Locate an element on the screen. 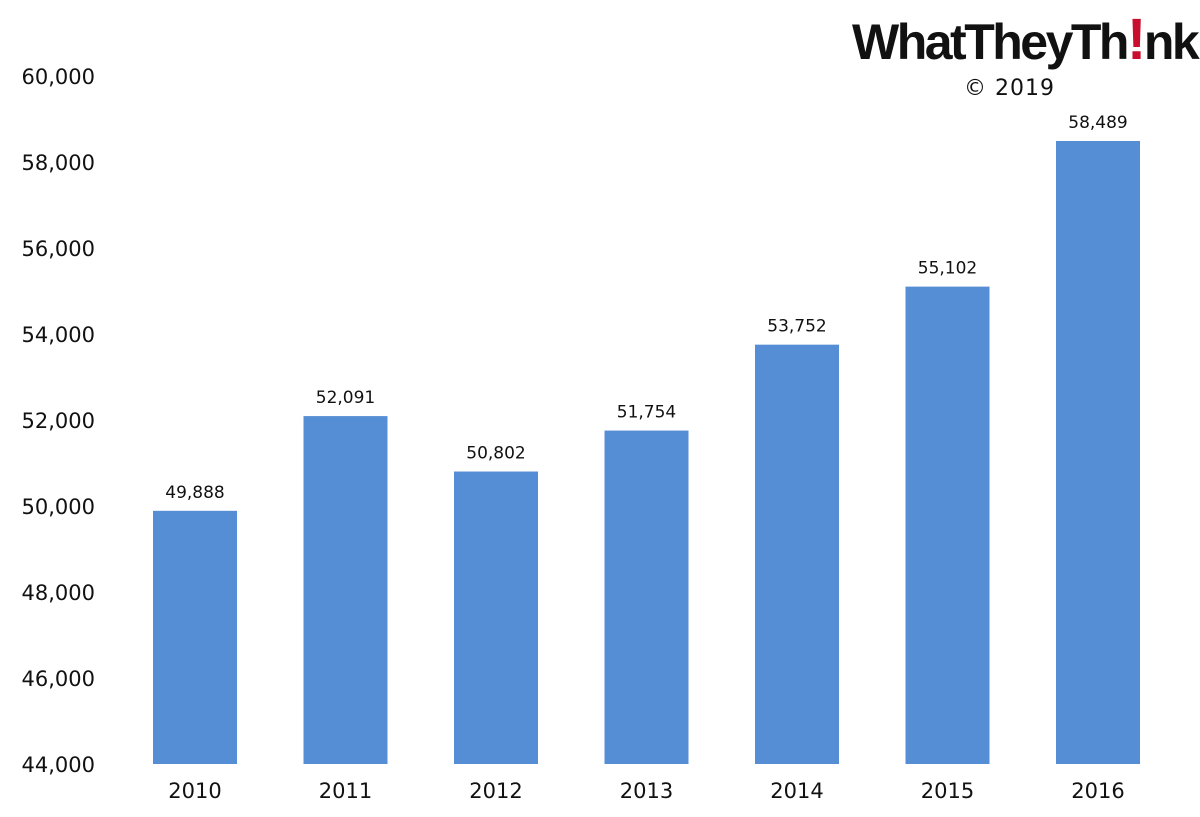  x-tick-label: 2014 is located at coordinates (796, 791).